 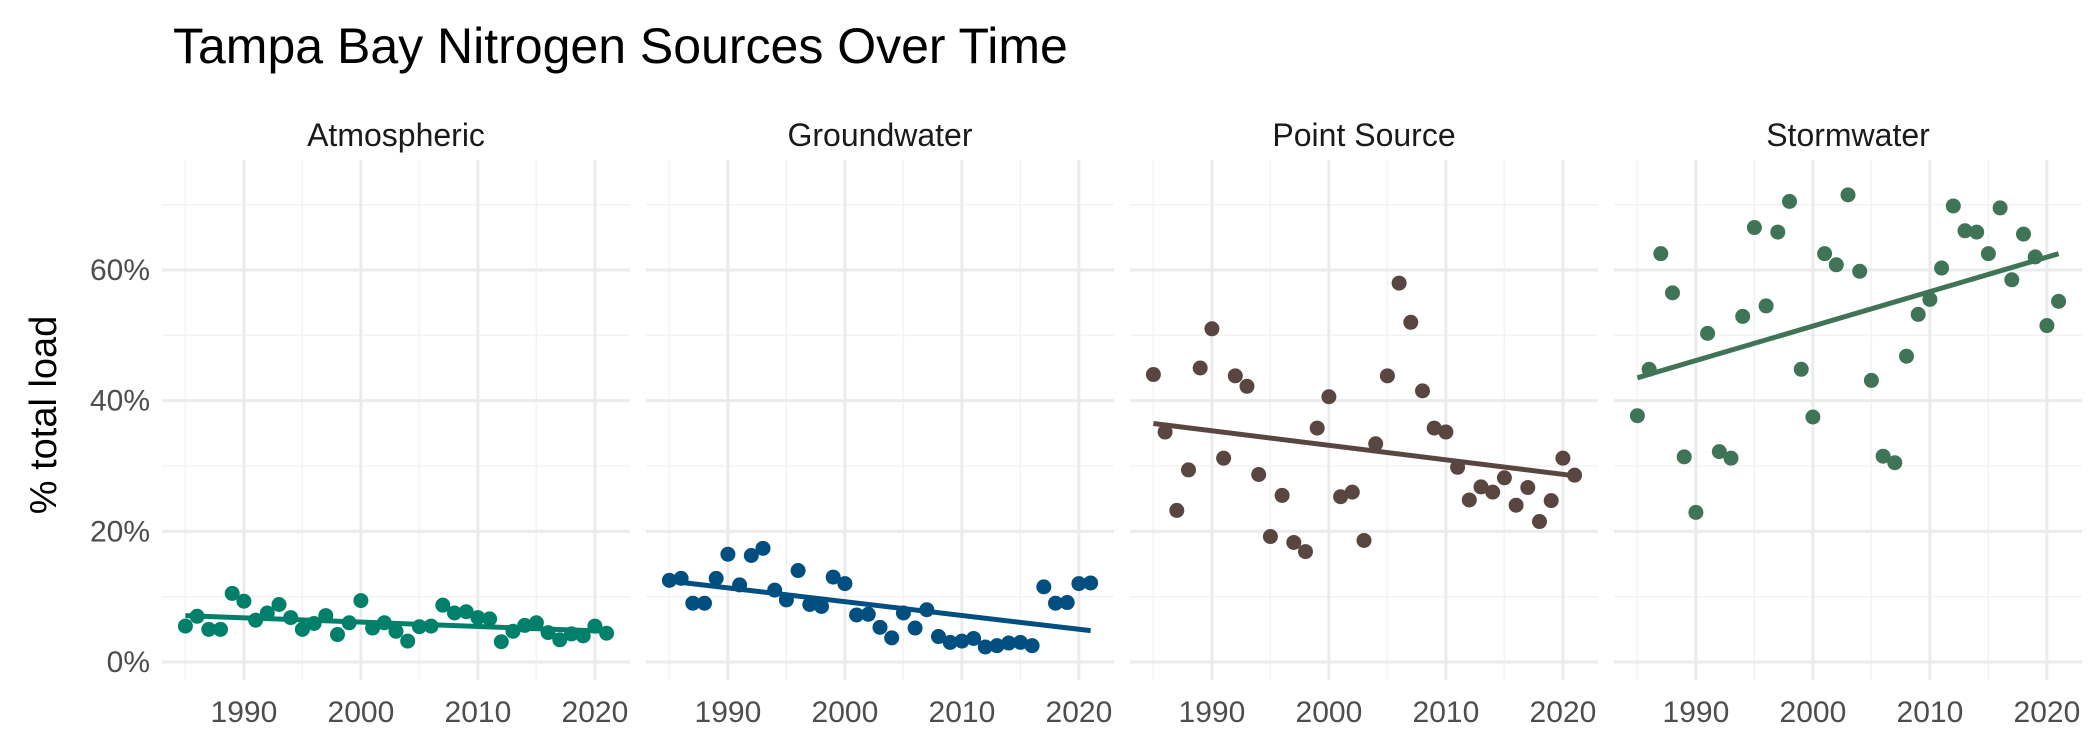 I want to click on y-axis-label: % total load, so click(x=44, y=415).